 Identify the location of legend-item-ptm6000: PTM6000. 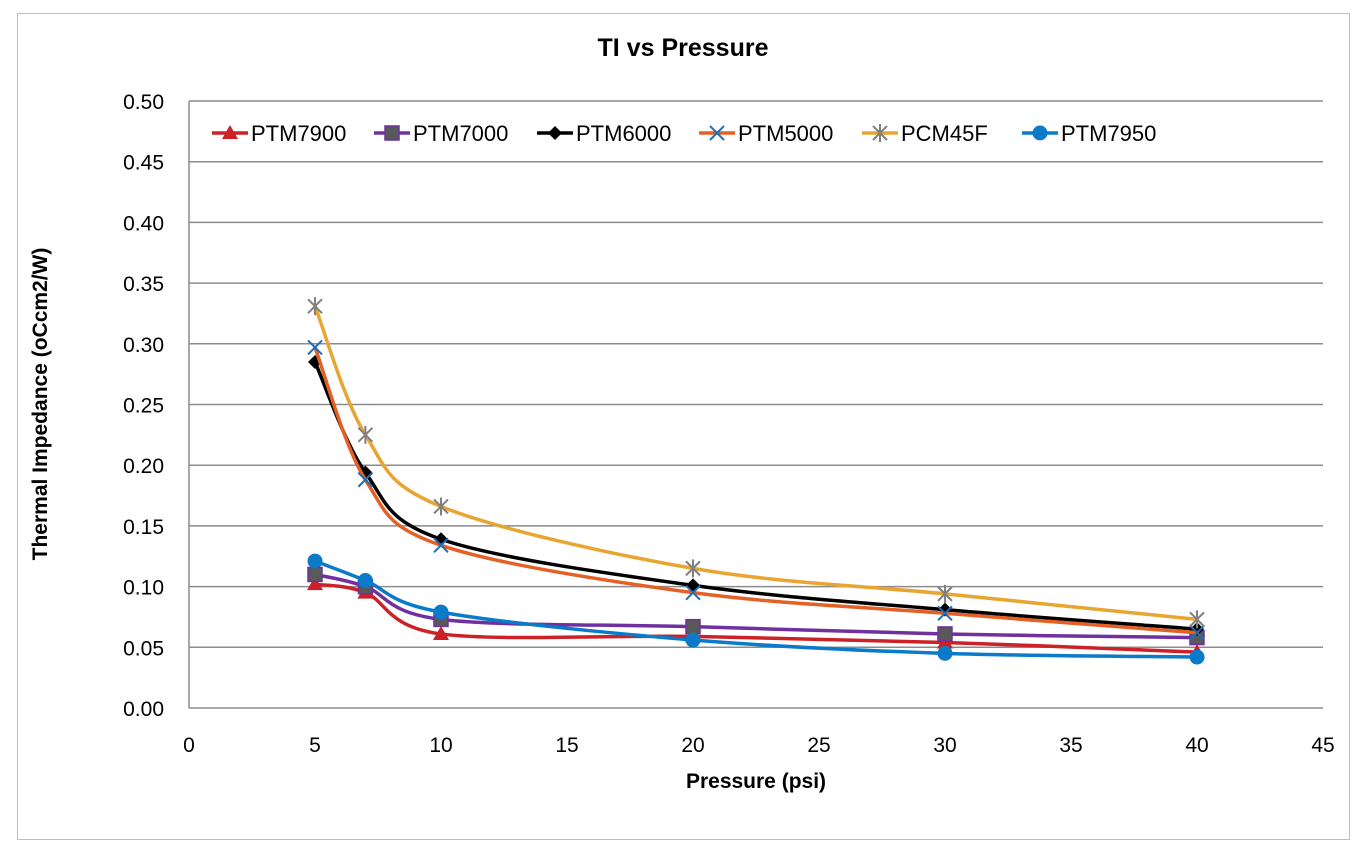
(604, 133).